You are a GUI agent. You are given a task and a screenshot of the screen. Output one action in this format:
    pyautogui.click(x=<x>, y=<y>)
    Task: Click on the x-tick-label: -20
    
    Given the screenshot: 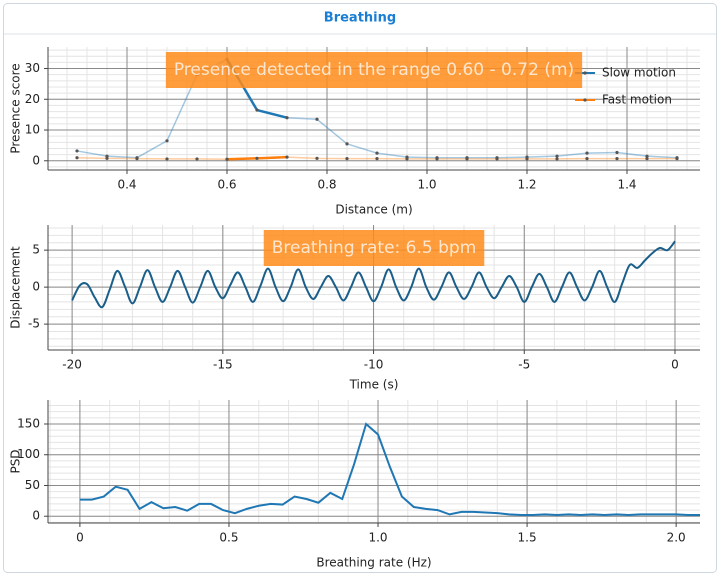 What is the action you would take?
    pyautogui.click(x=72, y=365)
    